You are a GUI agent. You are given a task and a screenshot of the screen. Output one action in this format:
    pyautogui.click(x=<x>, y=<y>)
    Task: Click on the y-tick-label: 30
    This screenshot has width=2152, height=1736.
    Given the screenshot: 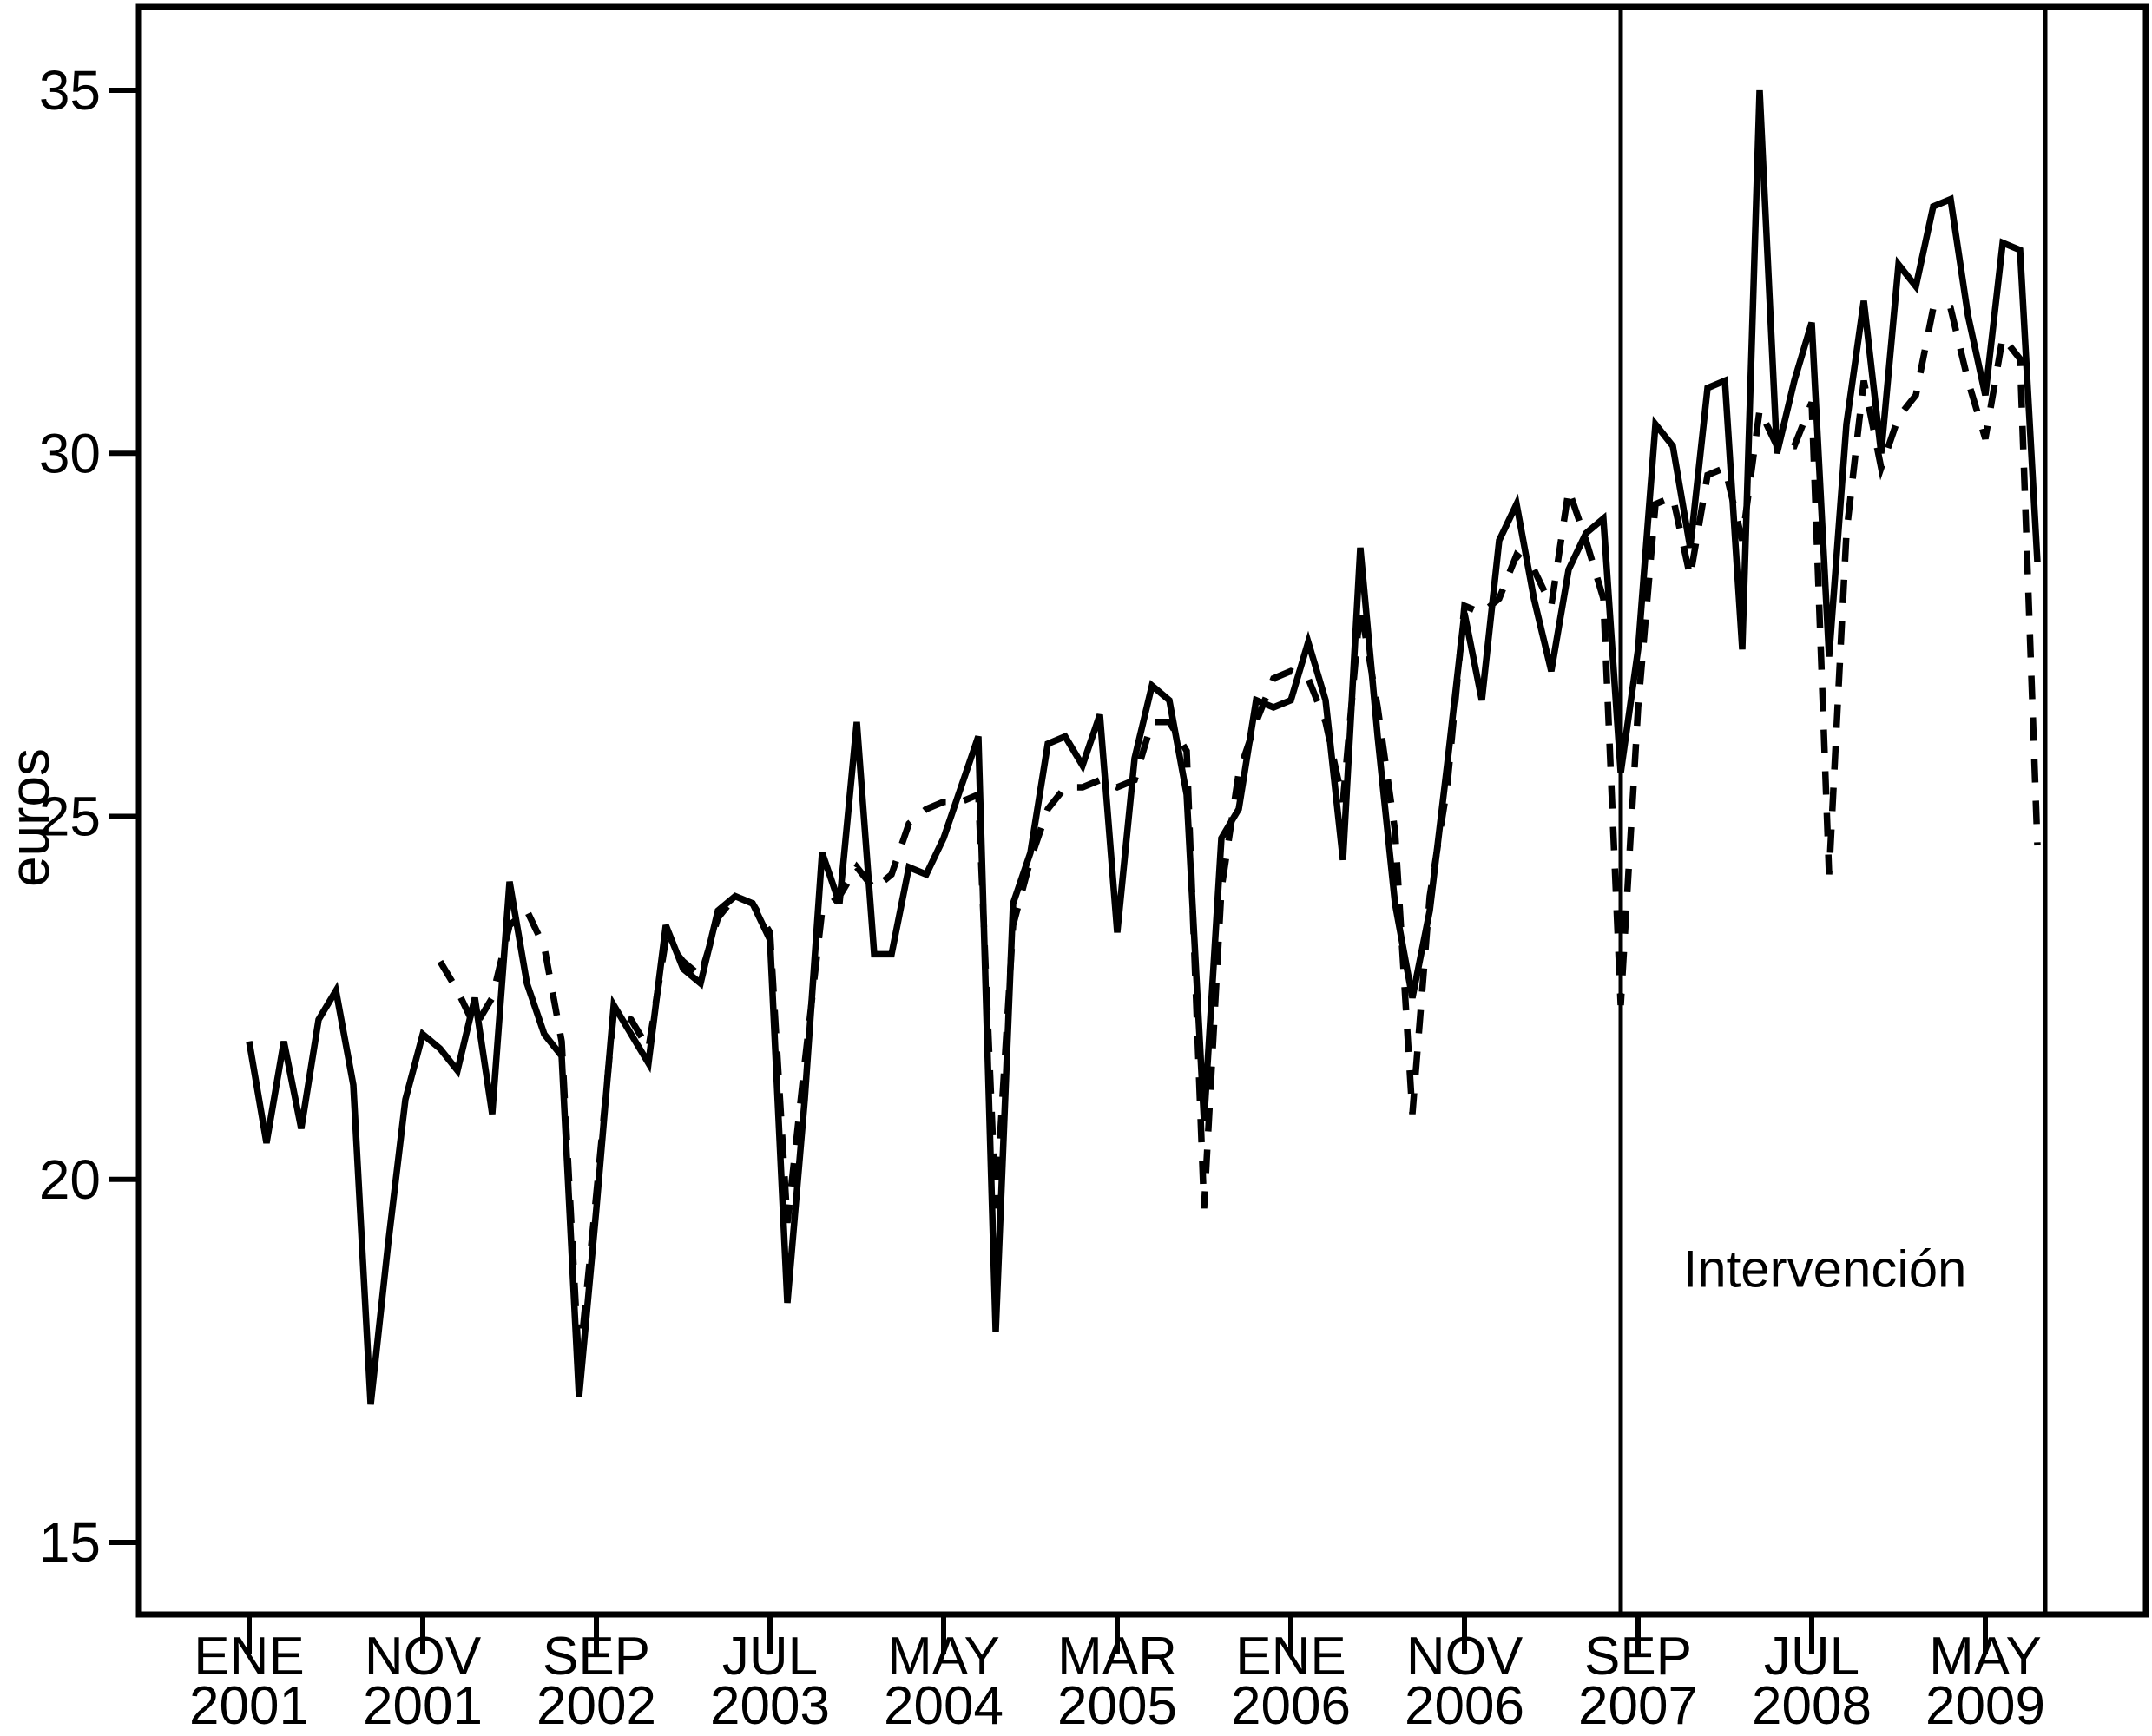 What is the action you would take?
    pyautogui.click(x=70, y=453)
    